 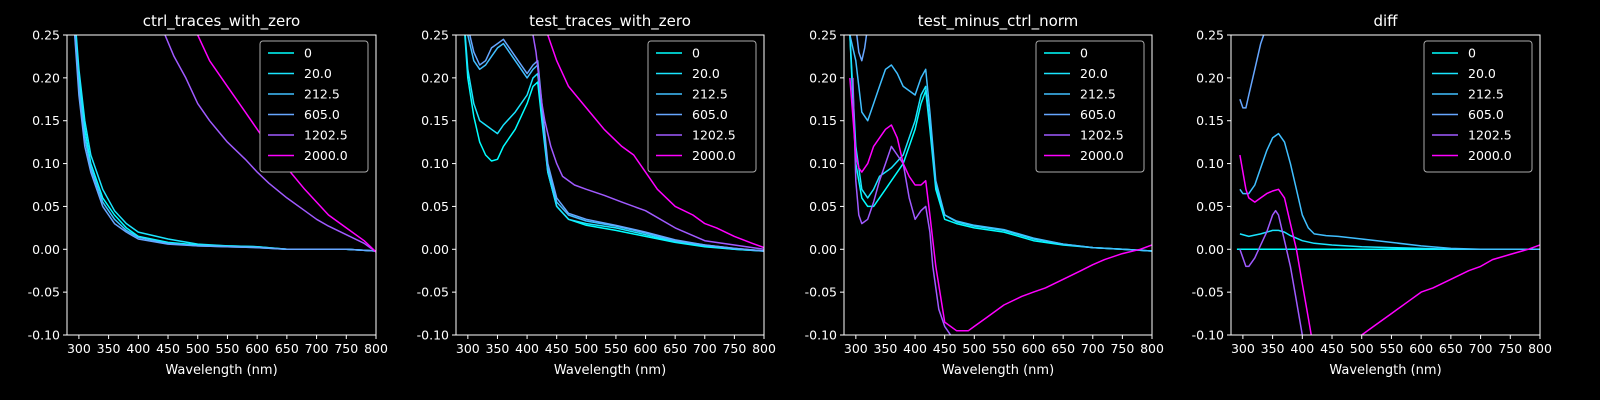 I want to click on legend-label: 605.0, so click(x=1098, y=114).